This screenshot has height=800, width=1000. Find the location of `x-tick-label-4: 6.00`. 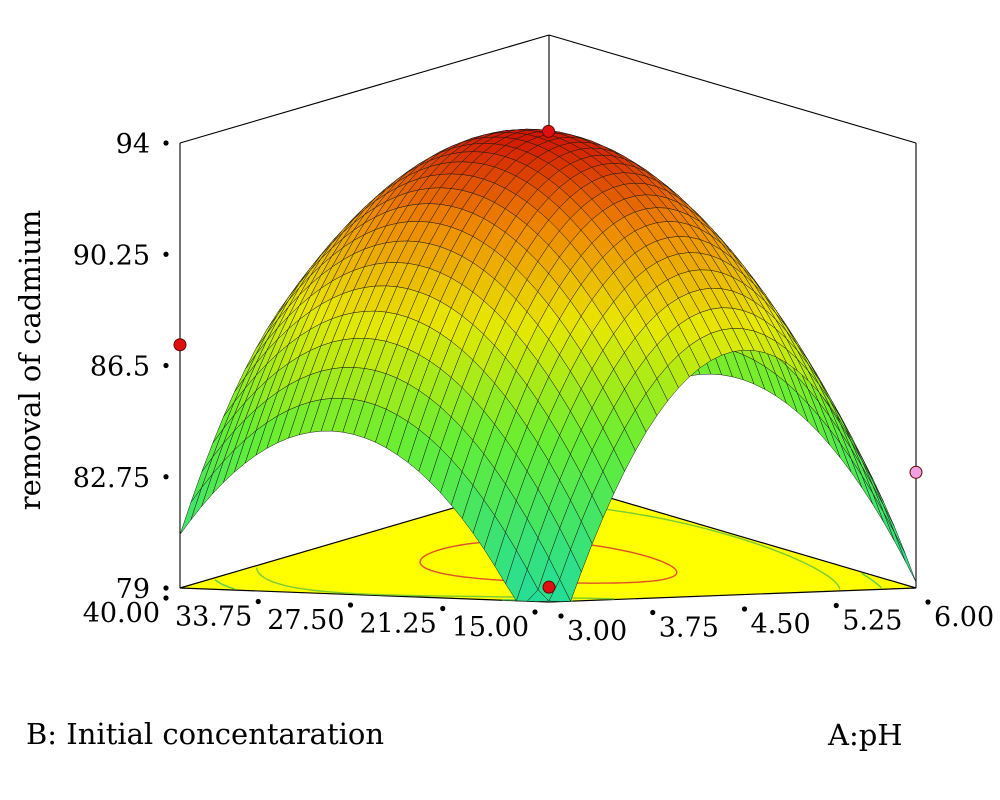

x-tick-label-4: 6.00 is located at coordinates (964, 617).